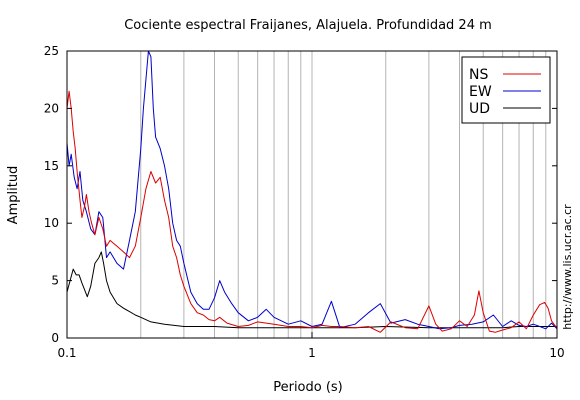  What do you see at coordinates (312, 353) in the screenshot?
I see `x-tick-label: 1` at bounding box center [312, 353].